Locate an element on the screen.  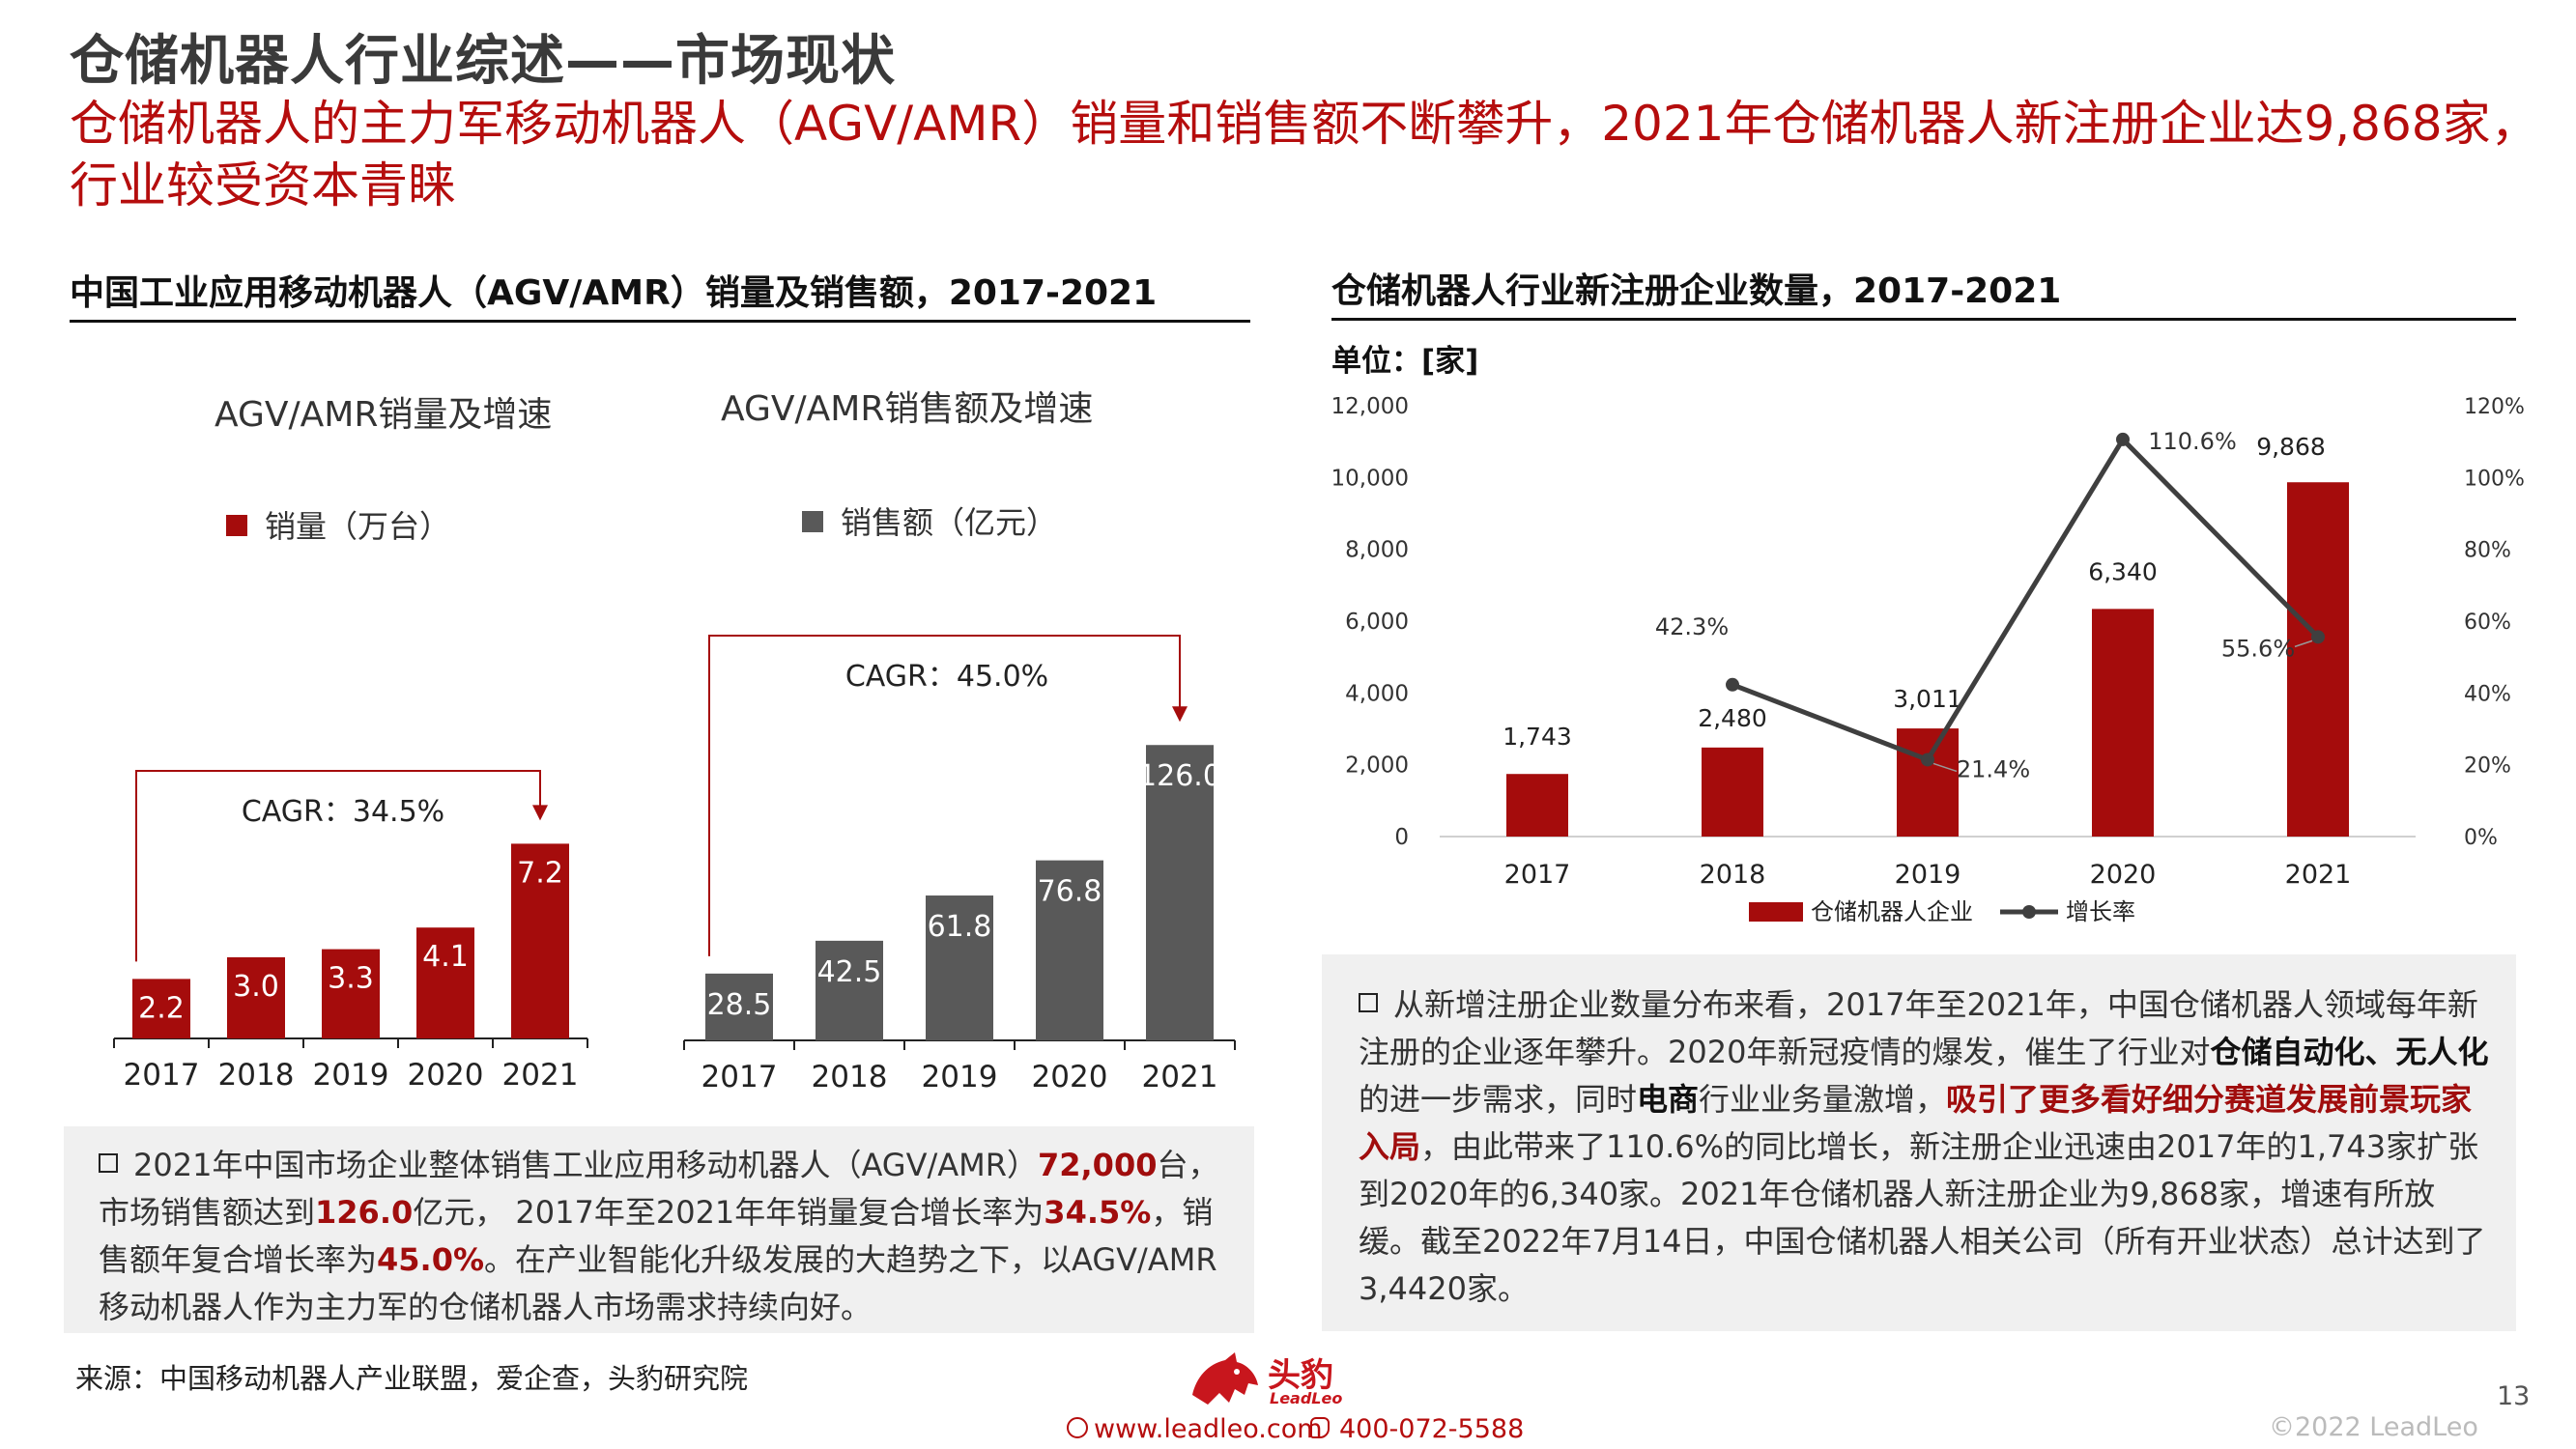
left-summary-segment: 126.0 is located at coordinates (365, 1212).